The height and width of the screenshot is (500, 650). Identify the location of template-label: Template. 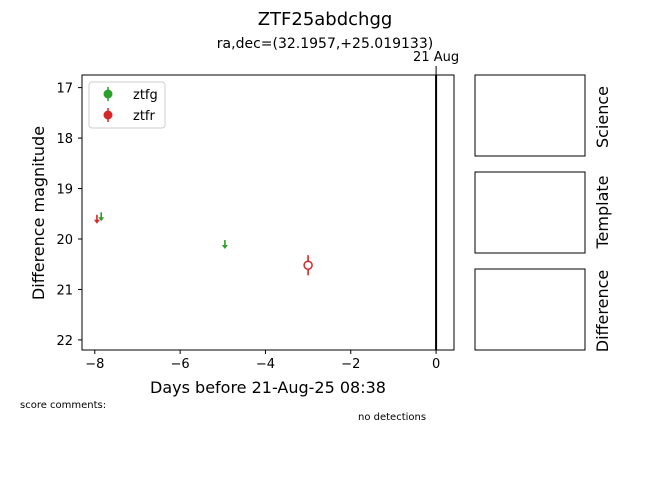
(602, 212).